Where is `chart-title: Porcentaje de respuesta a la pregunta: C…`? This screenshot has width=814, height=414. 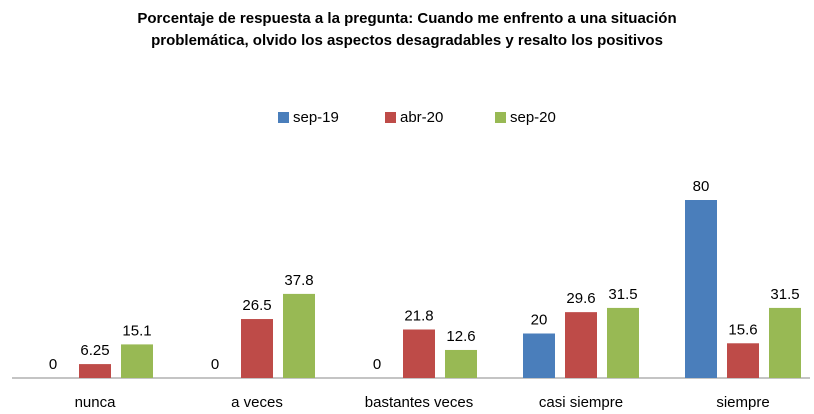 chart-title: Porcentaje de respuesta a la pregunta: C… is located at coordinates (407, 29).